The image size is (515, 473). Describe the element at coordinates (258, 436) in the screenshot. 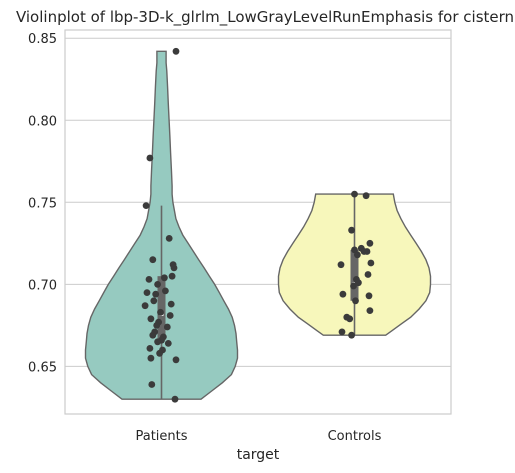

I see `x-tick-labels: Patients Controls` at that location.